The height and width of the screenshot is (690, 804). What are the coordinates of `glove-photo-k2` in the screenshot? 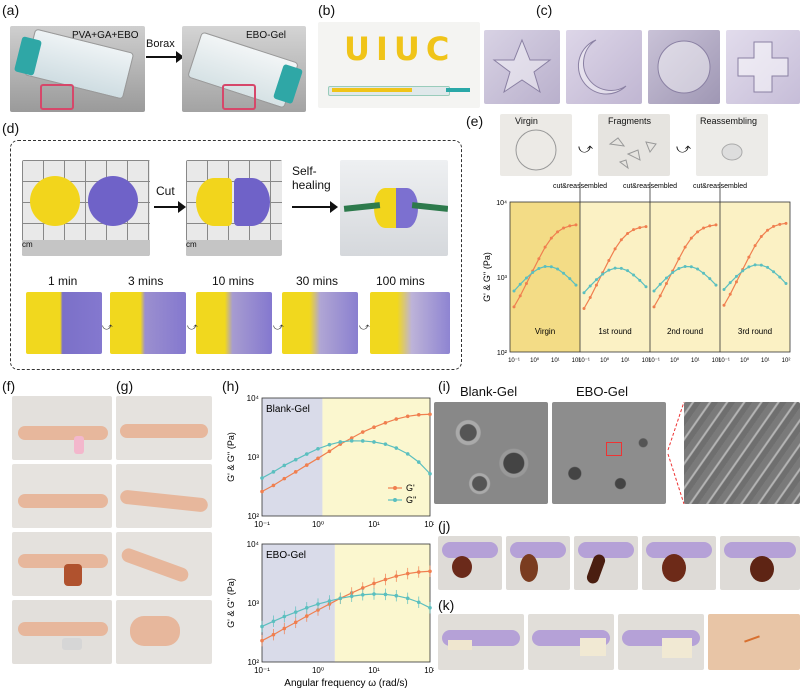 It's located at (571, 642).